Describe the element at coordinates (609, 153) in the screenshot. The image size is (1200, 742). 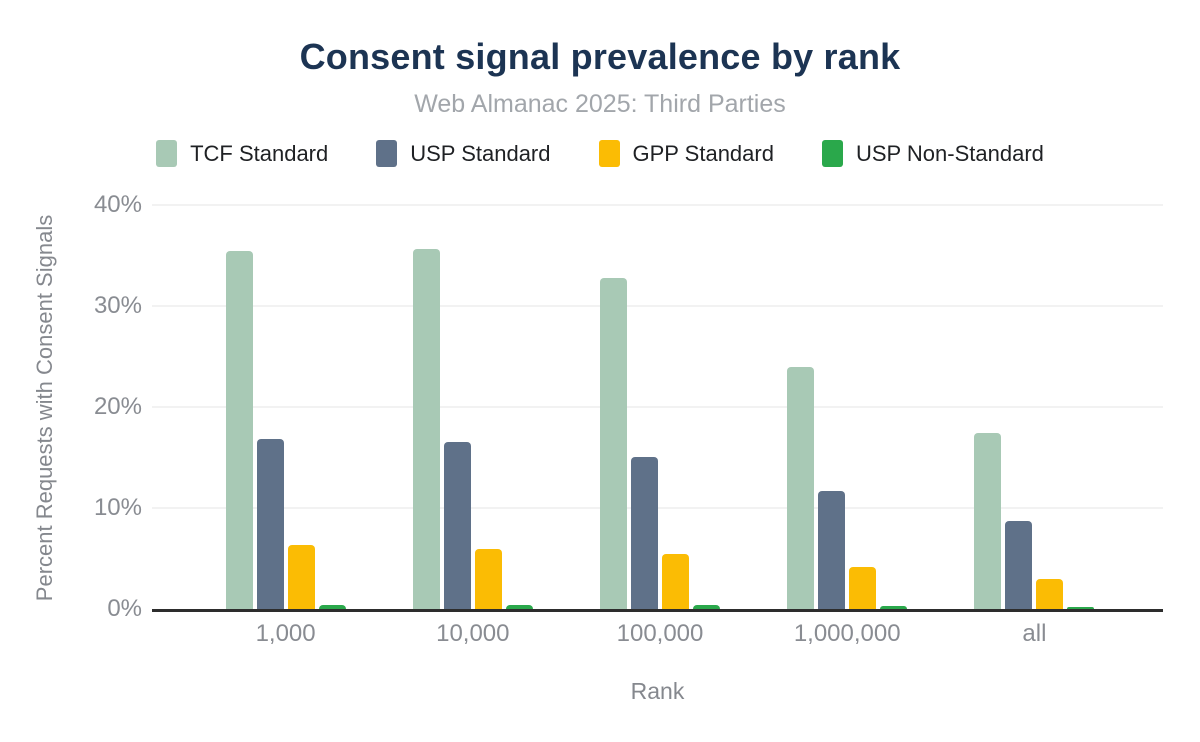
I see `legend-swatch-gpp-standard` at that location.